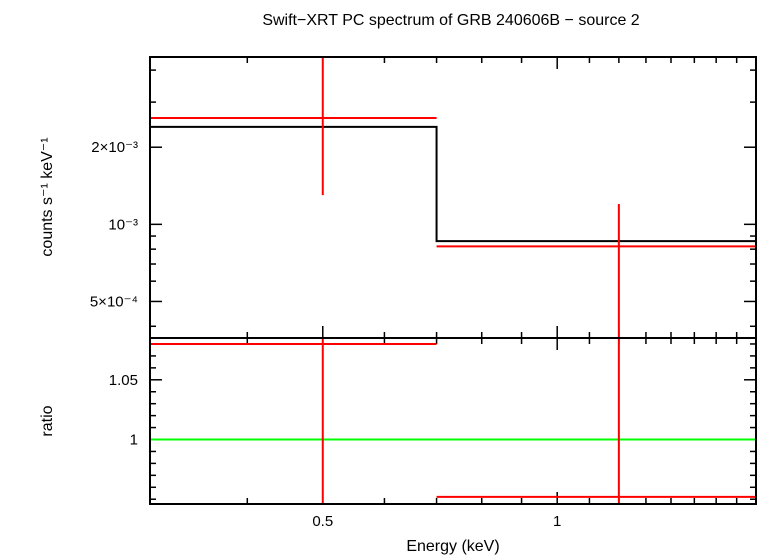 The image size is (758, 556). I want to click on spectrum-y-tick-labels: 5×10⁻⁴ 10⁻³ 2×10⁻³, so click(114, 224).